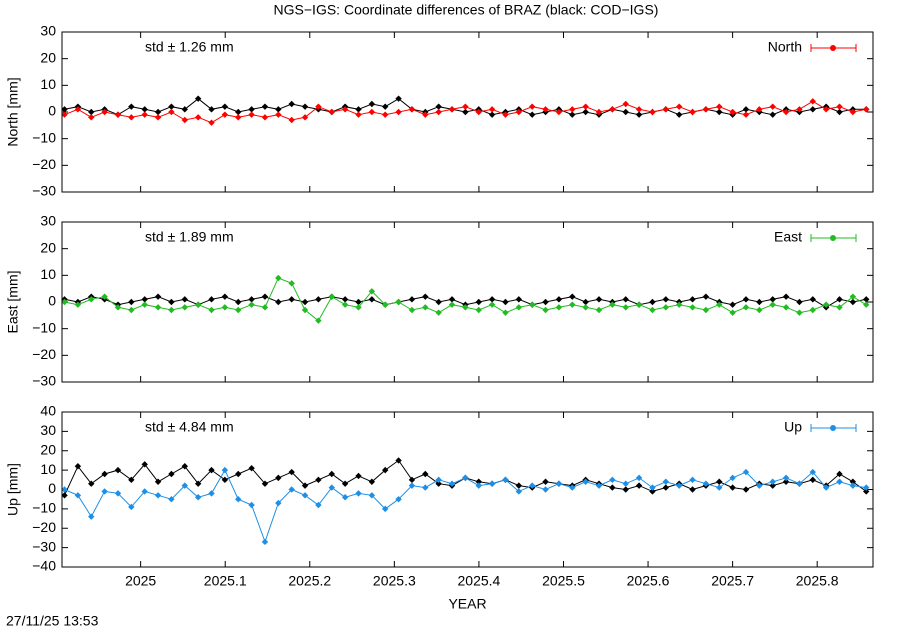 The image size is (900, 630). I want to click on y-tick-label: −10, so click(44, 508).